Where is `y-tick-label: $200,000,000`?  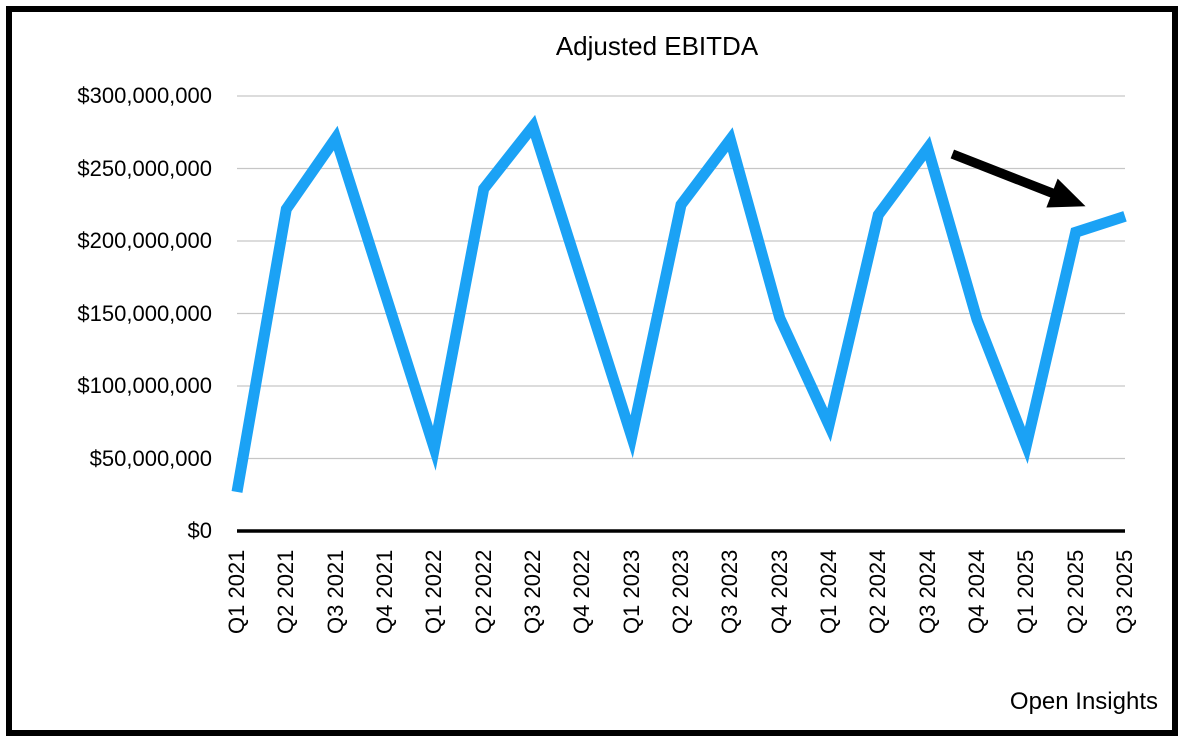 y-tick-label: $200,000,000 is located at coordinates (144, 240).